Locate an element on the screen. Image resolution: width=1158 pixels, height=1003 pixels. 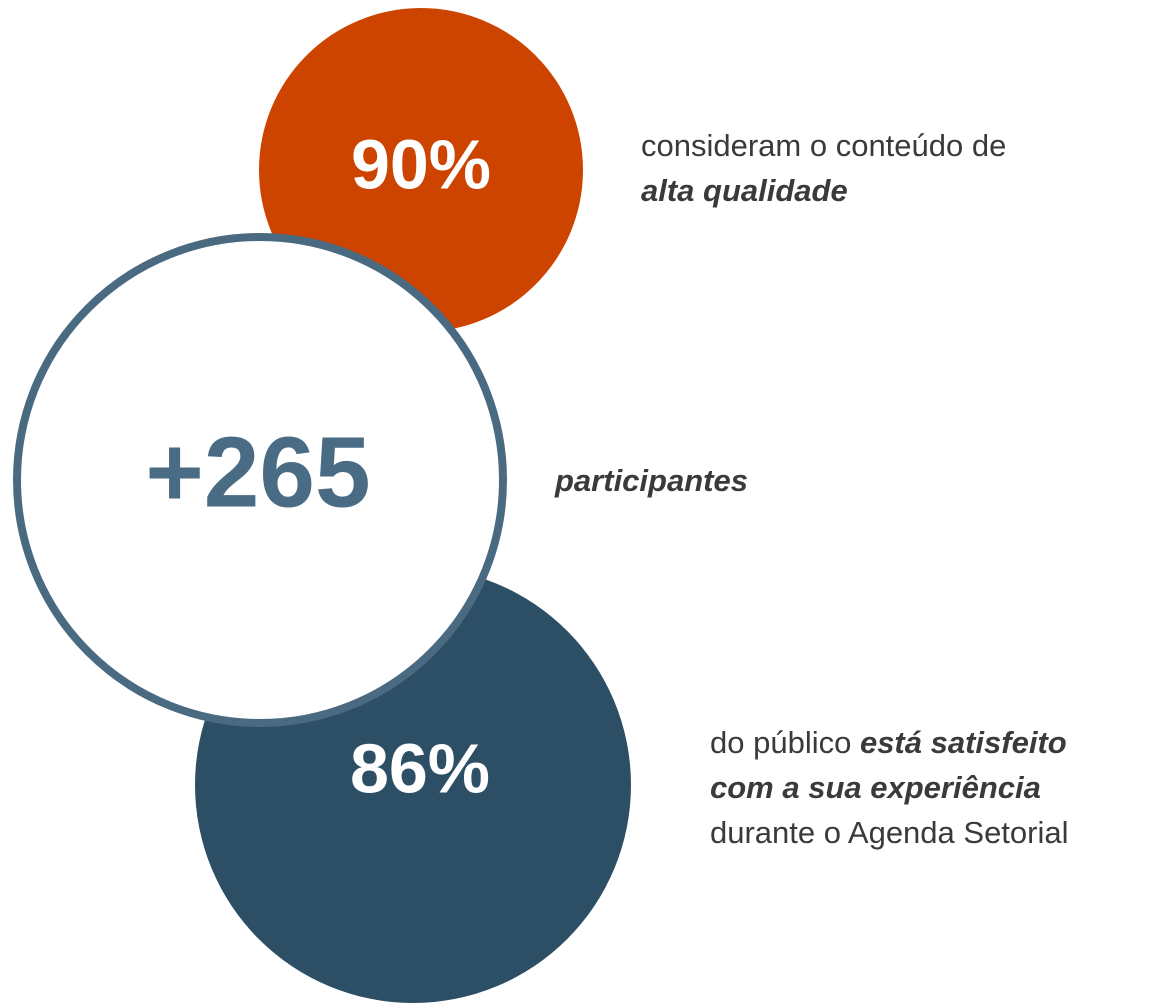
stat-value: 90% is located at coordinates (421, 164).